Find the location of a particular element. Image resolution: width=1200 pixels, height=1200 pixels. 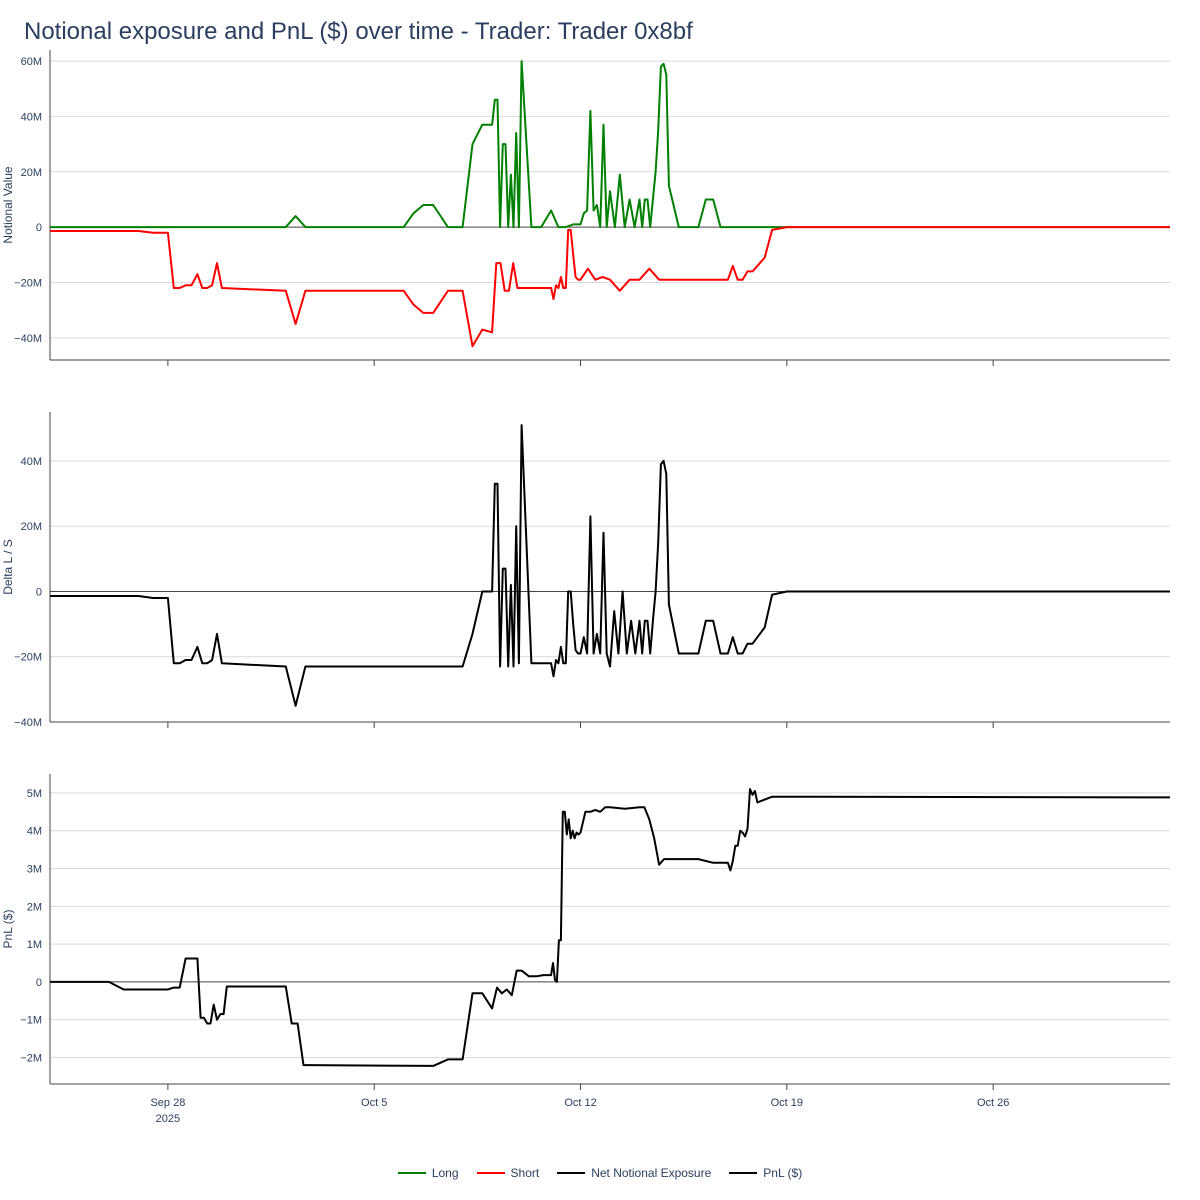

x-tick-label: Oct 26 is located at coordinates (993, 1103).